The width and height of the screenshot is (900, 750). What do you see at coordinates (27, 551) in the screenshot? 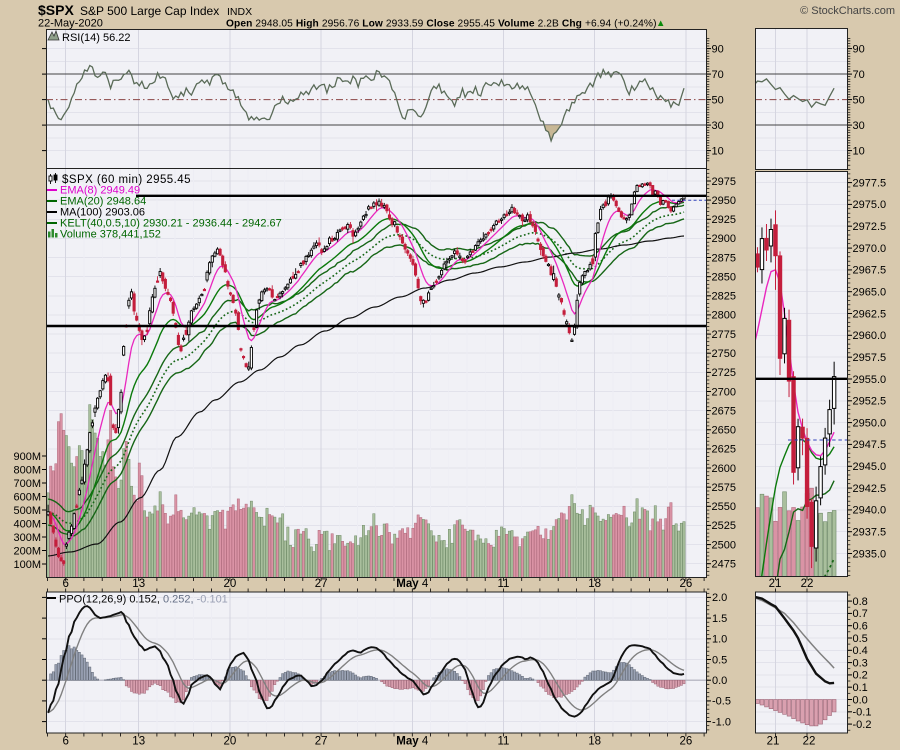
I see `svg-text: 200M` at bounding box center [27, 551].